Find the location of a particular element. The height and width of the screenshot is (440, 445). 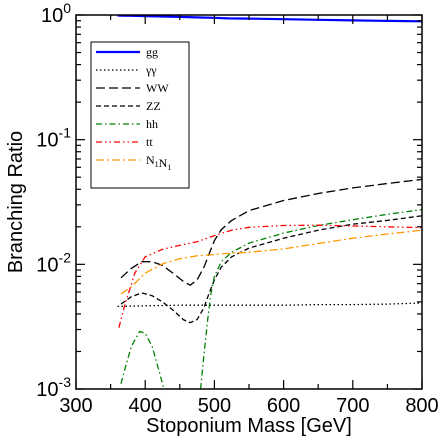

y-tick-label-0: 10⁻³ is located at coordinates (53, 387).